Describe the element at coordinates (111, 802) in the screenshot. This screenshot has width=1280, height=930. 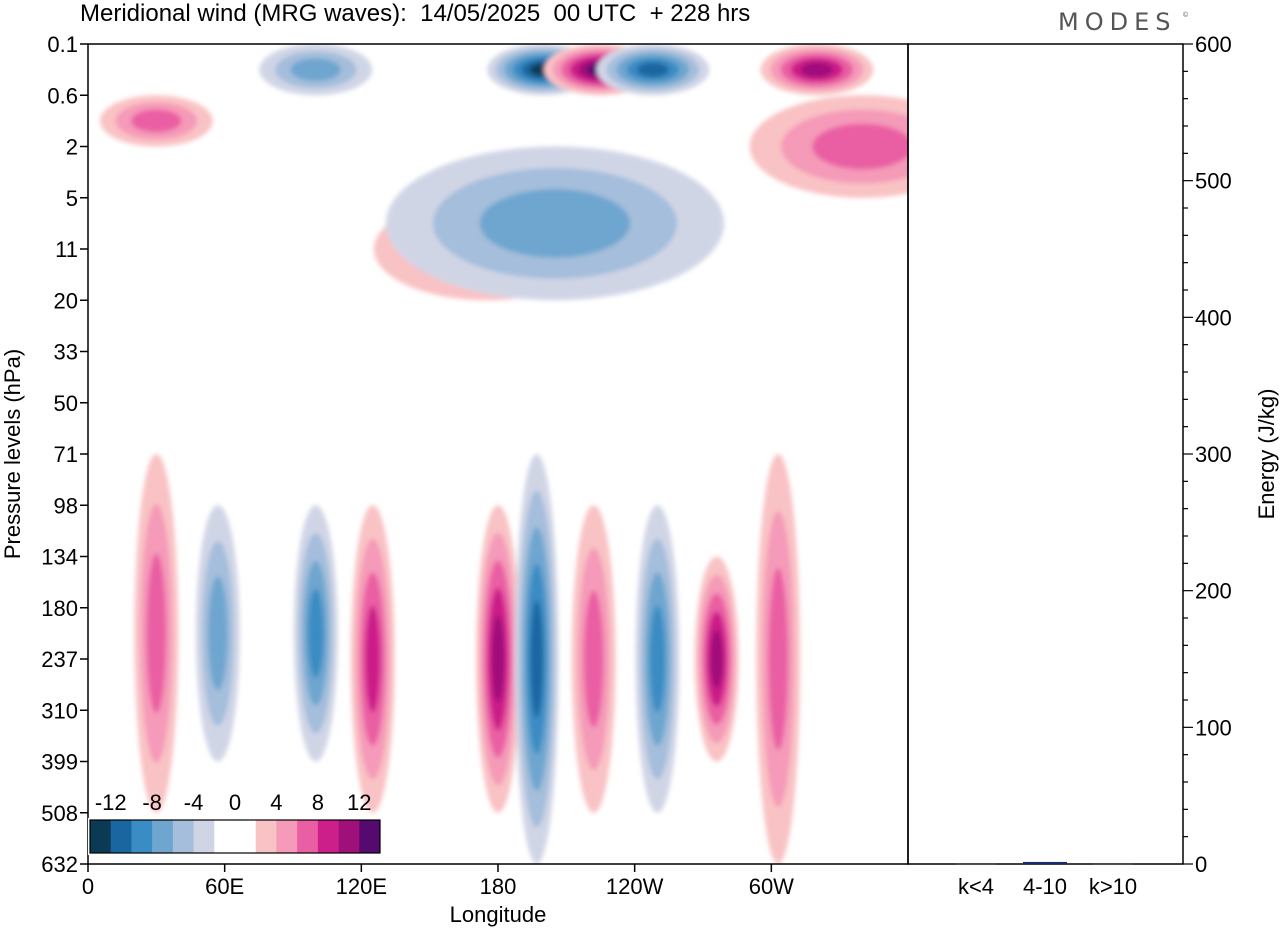
I see `colorbar-label: -12` at that location.